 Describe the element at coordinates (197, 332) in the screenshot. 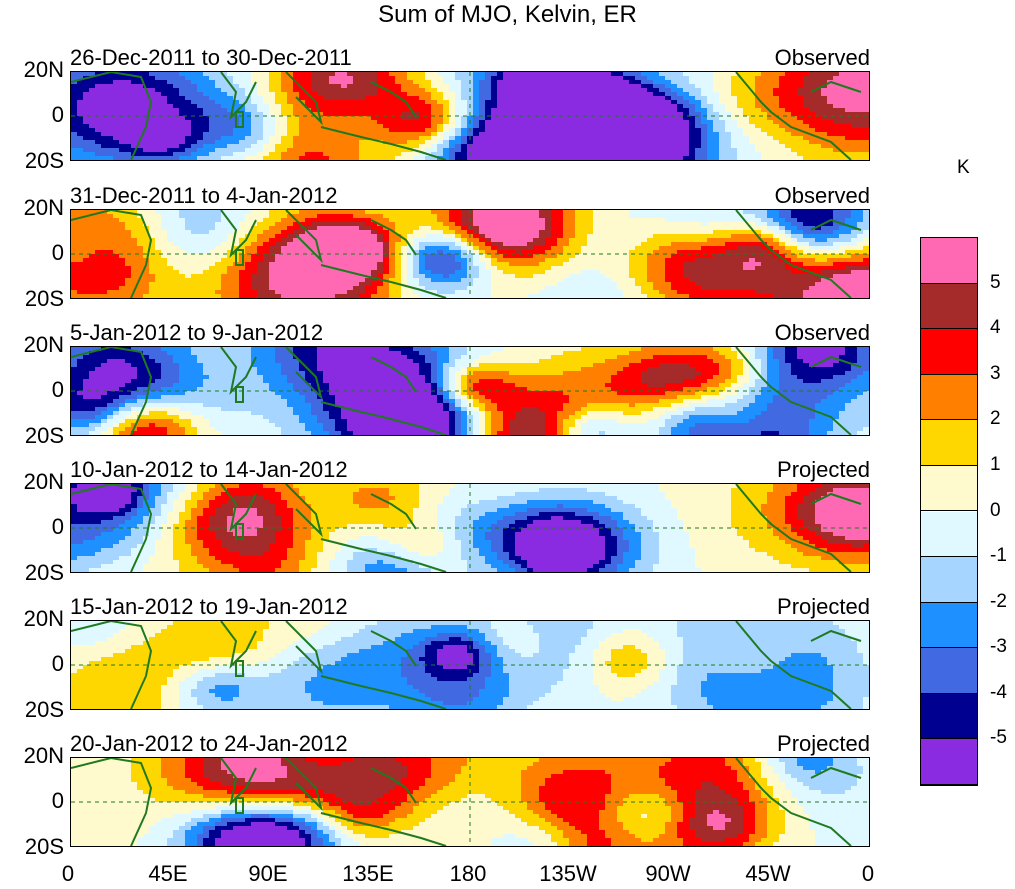

I see `panel-date-range: 5-Jan-2012 to 9-Jan-2012` at that location.